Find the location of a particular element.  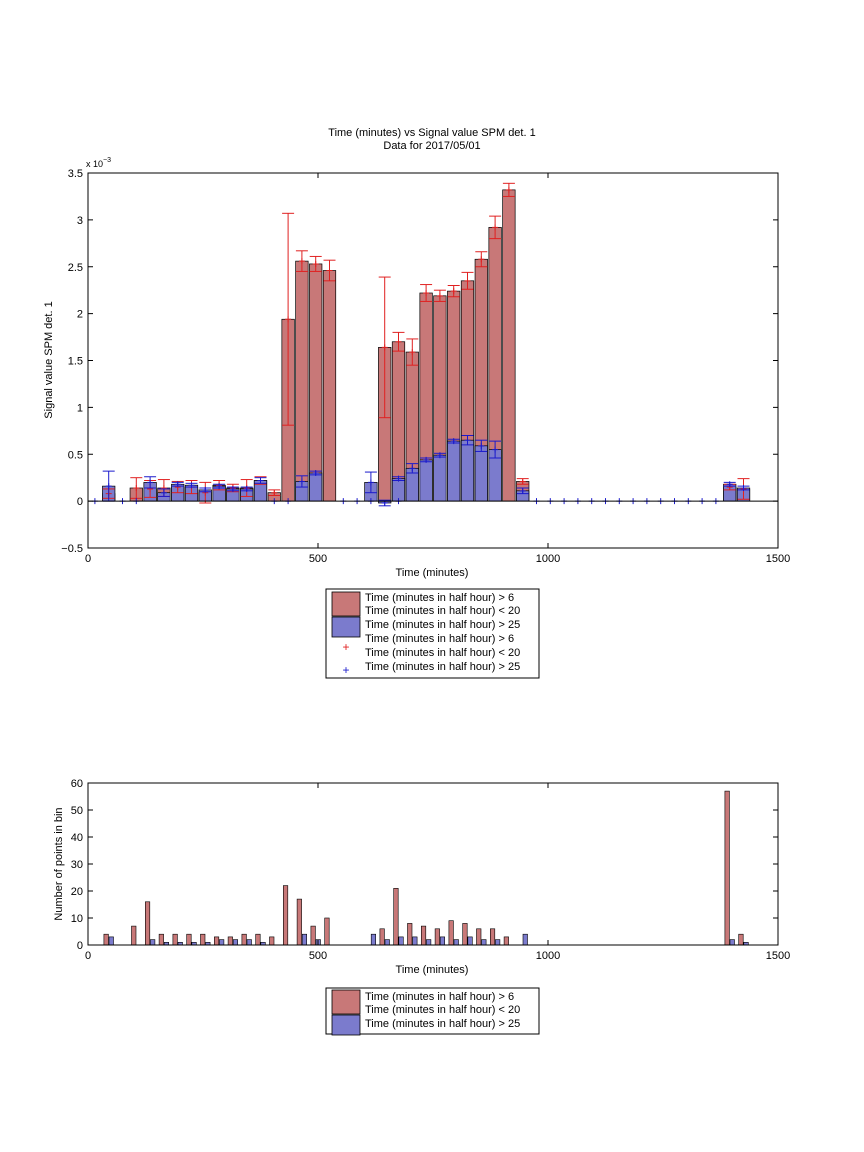

count-plot-frame is located at coordinates (433, 864).